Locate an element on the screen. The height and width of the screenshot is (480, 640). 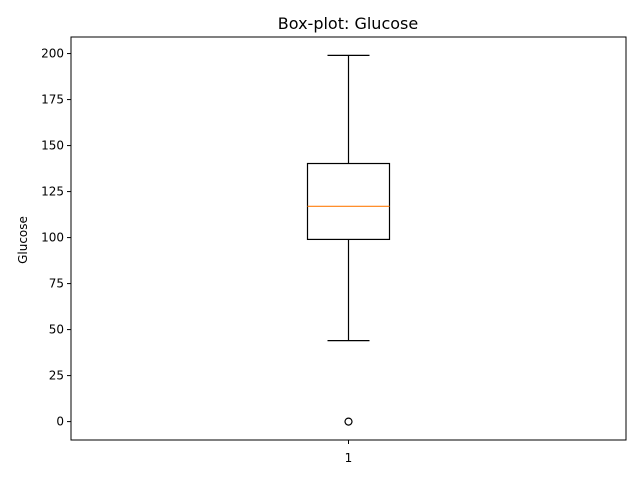
chart-title: Box-plot: Glucose is located at coordinates (348, 23).